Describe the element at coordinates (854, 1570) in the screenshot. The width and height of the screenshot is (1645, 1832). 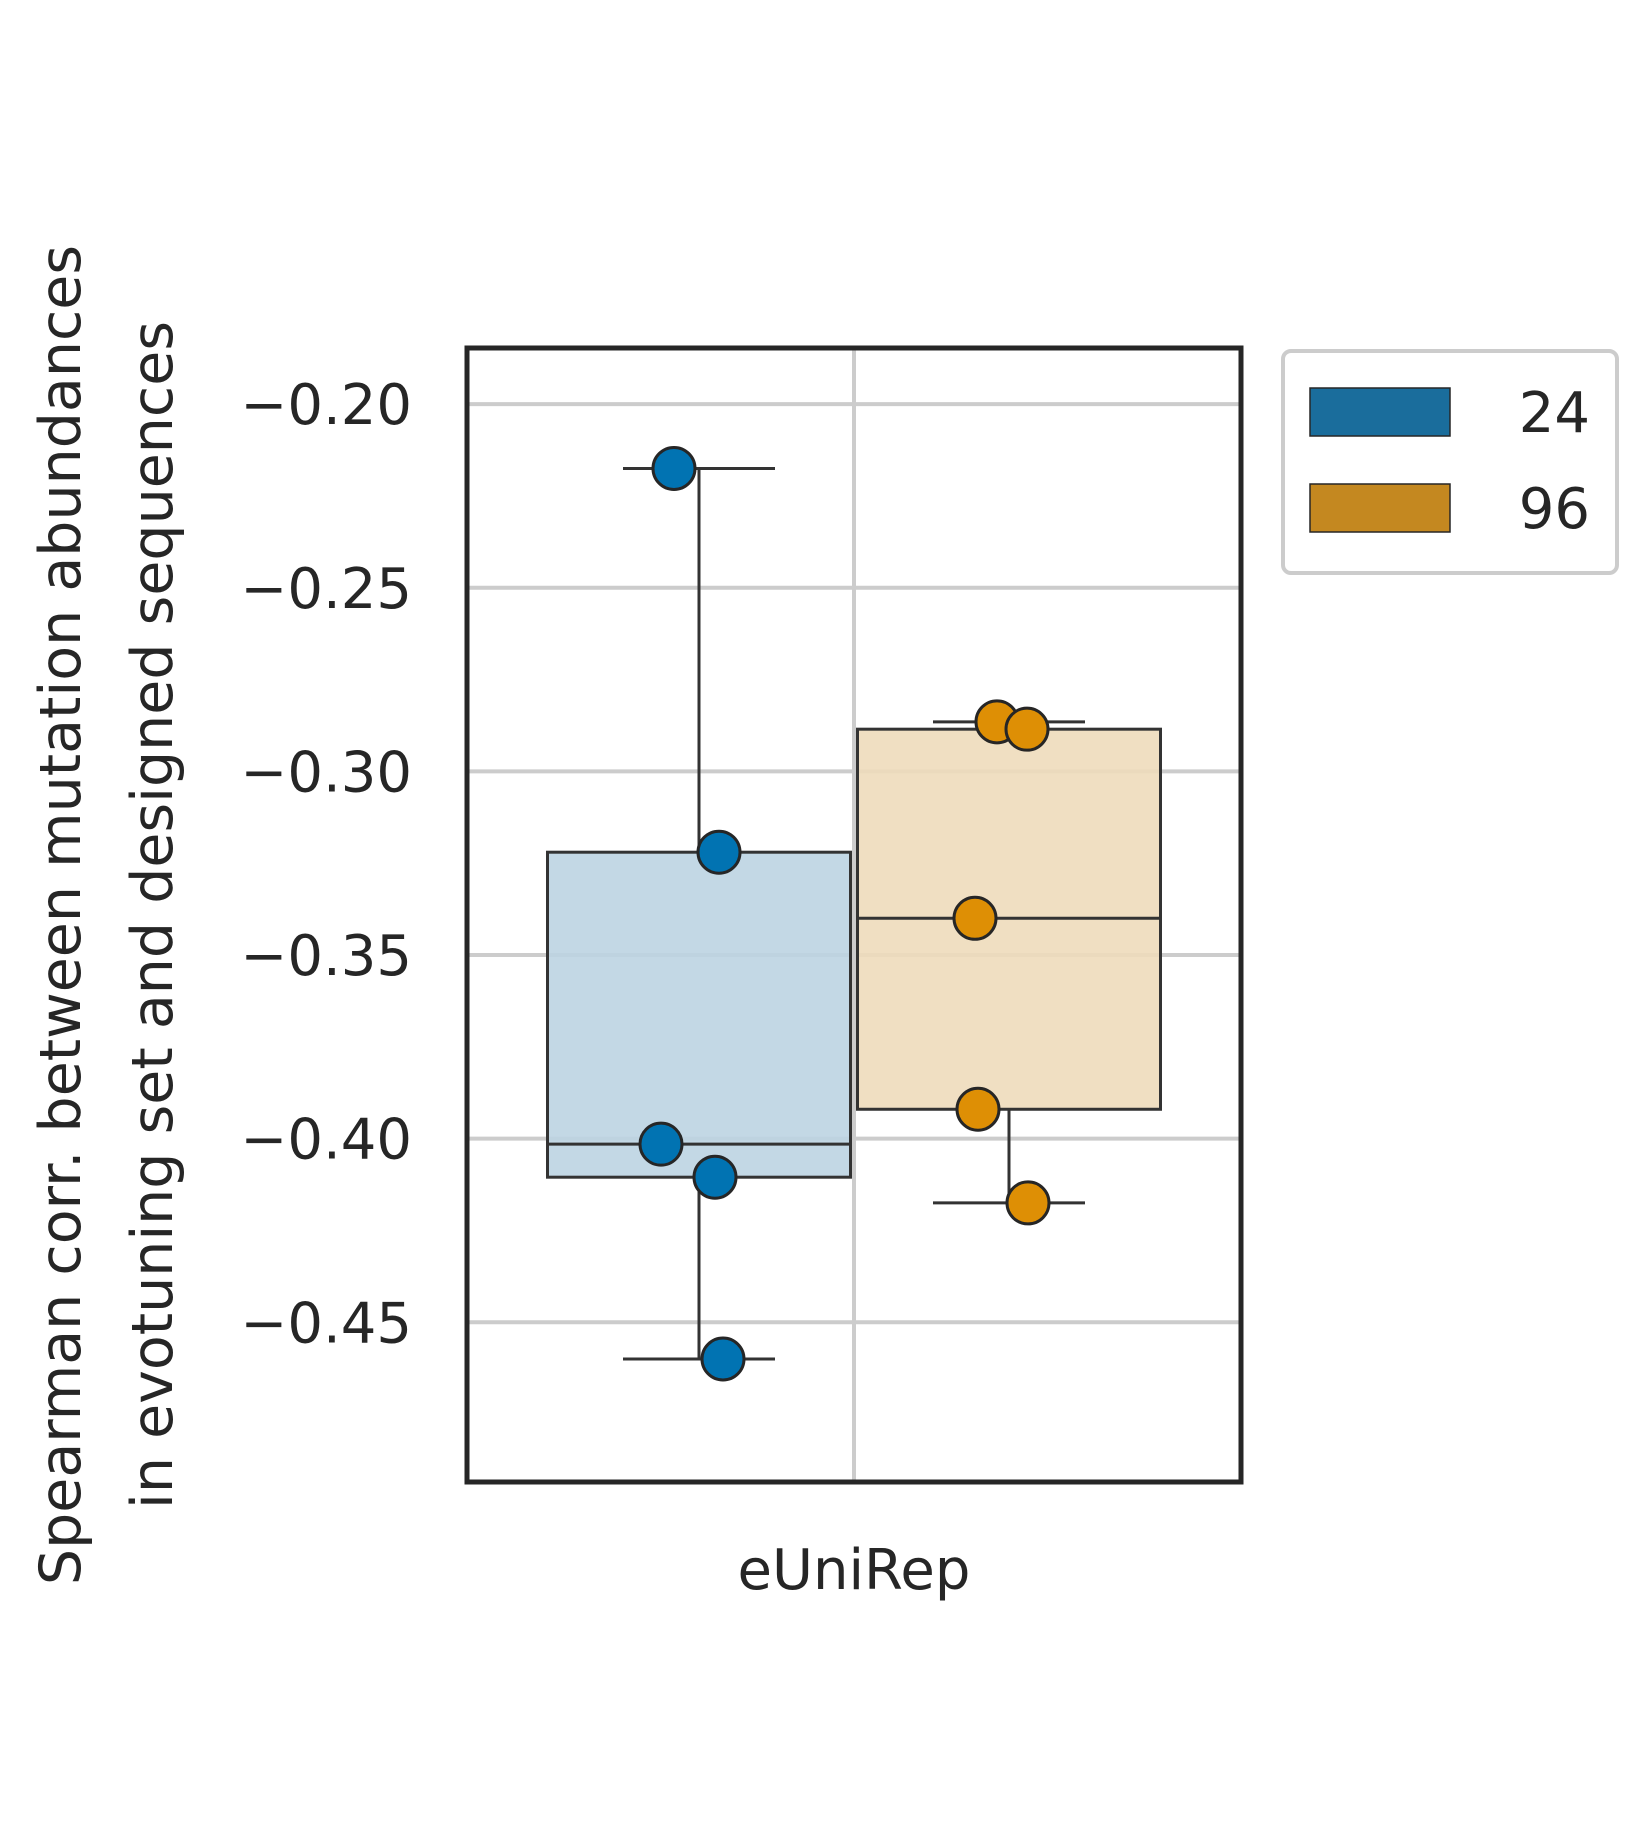
I see `x-tick-label: eUniRep` at that location.